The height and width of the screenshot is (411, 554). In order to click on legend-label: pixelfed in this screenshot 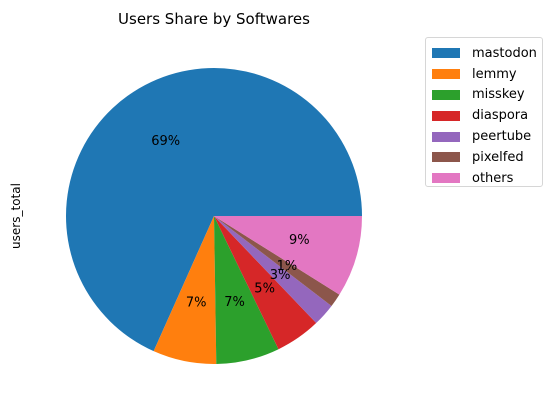, I will do `click(498, 157)`.